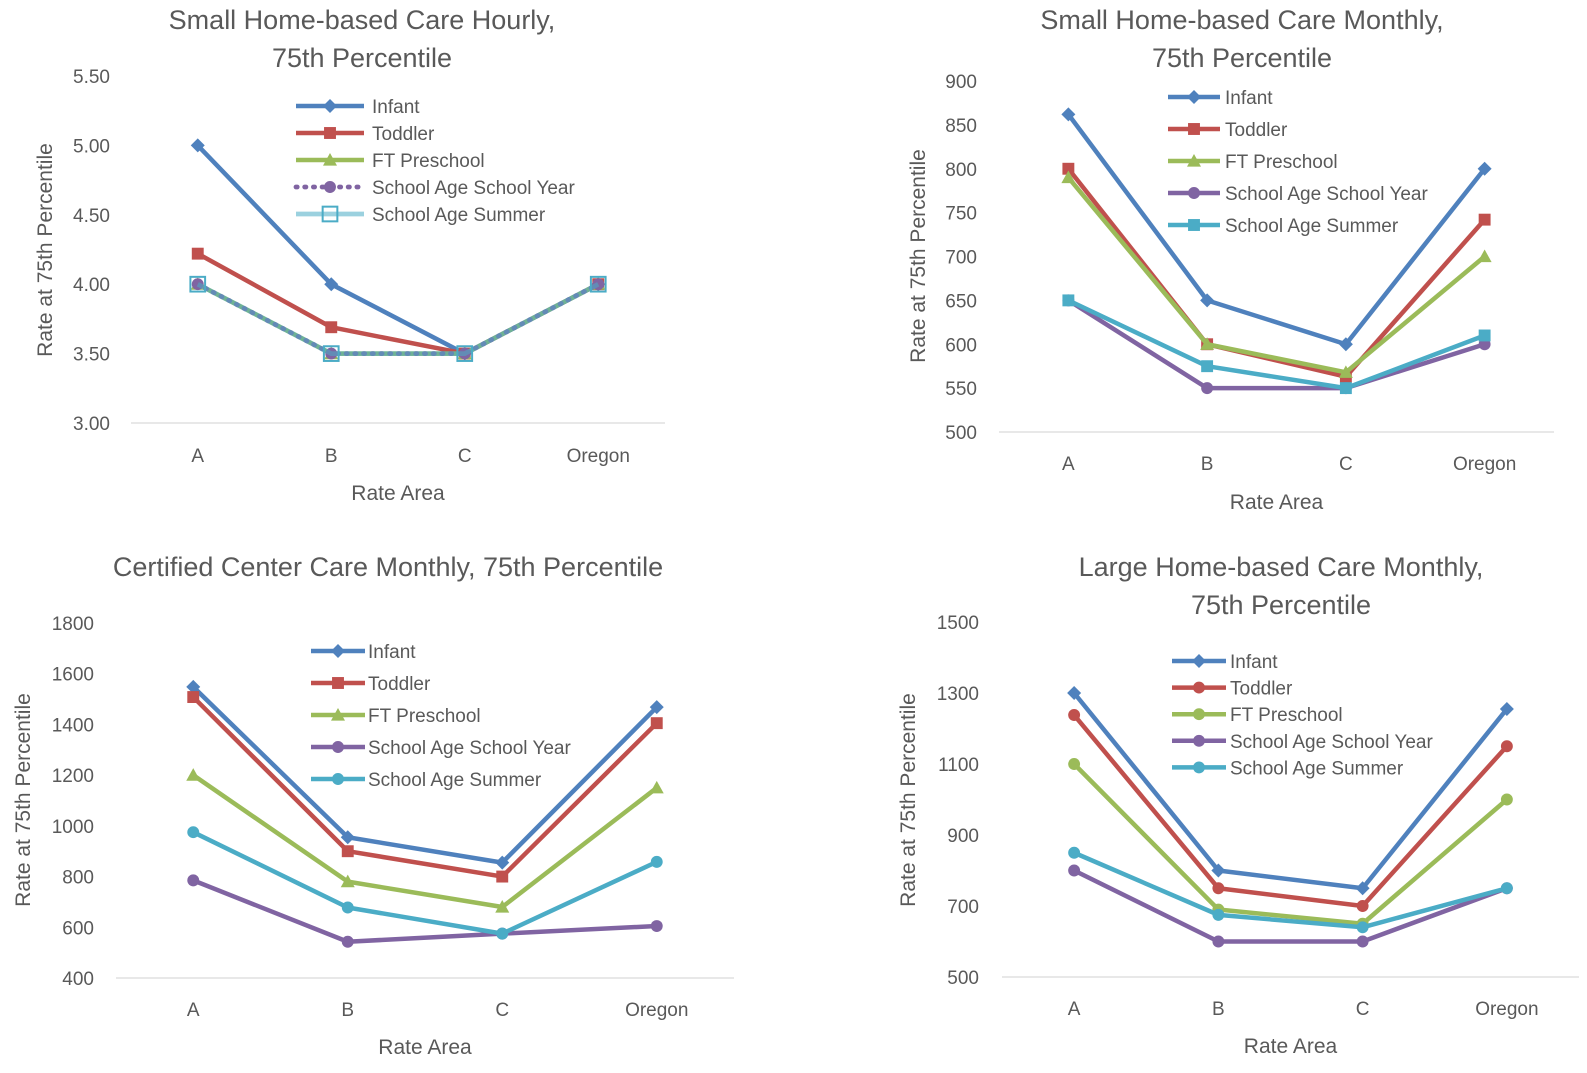  What do you see at coordinates (961, 301) in the screenshot?
I see `y-tick-label: 650` at bounding box center [961, 301].